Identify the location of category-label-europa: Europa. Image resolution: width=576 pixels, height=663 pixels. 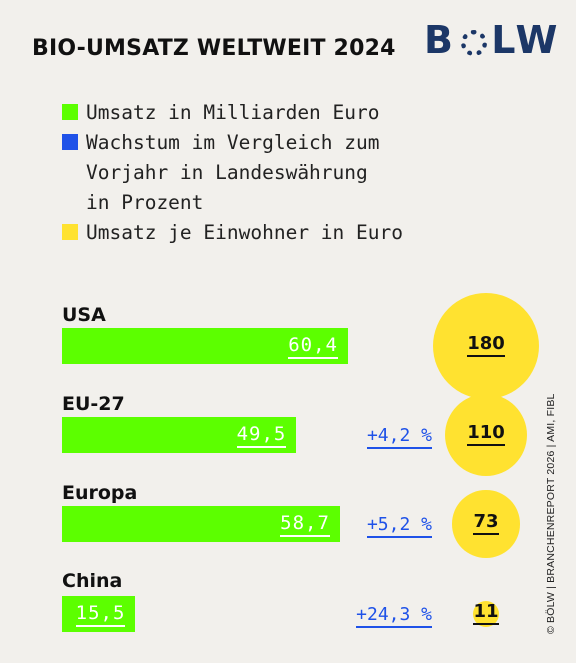
(100, 493).